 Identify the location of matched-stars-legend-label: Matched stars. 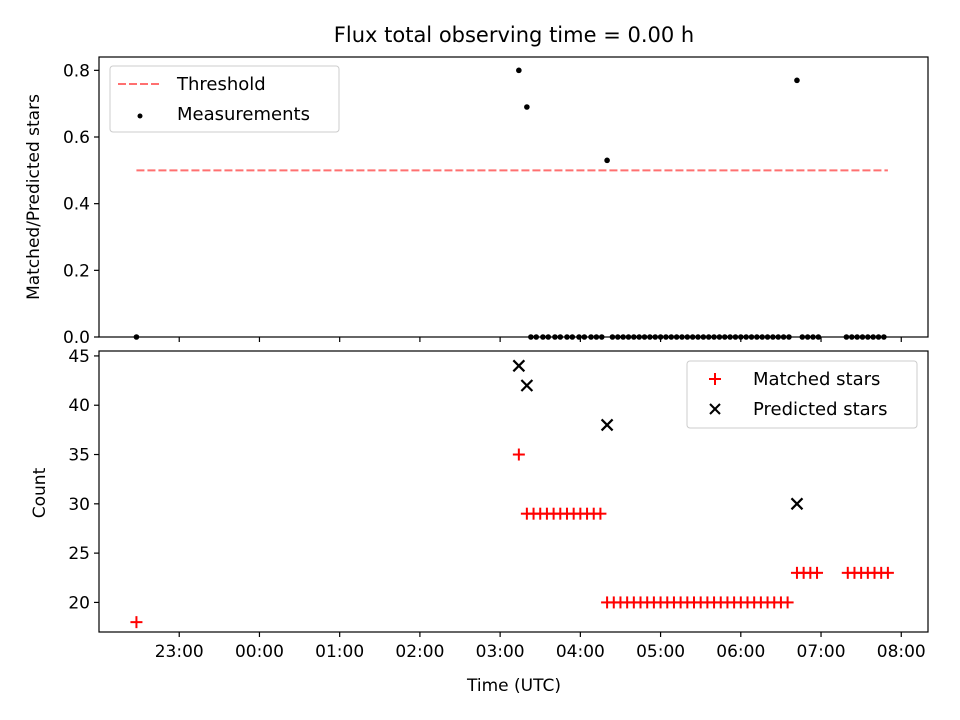
(816, 379).